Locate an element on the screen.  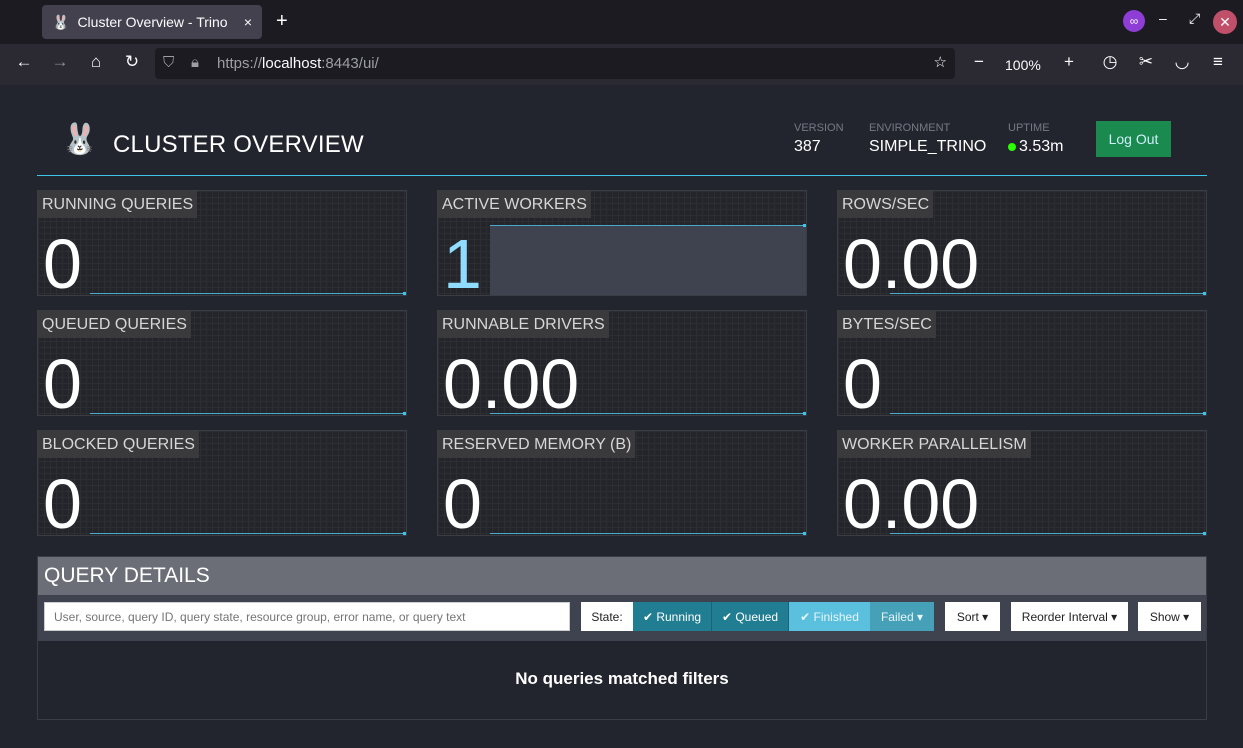
history-icon: ◷ is located at coordinates (1110, 61).